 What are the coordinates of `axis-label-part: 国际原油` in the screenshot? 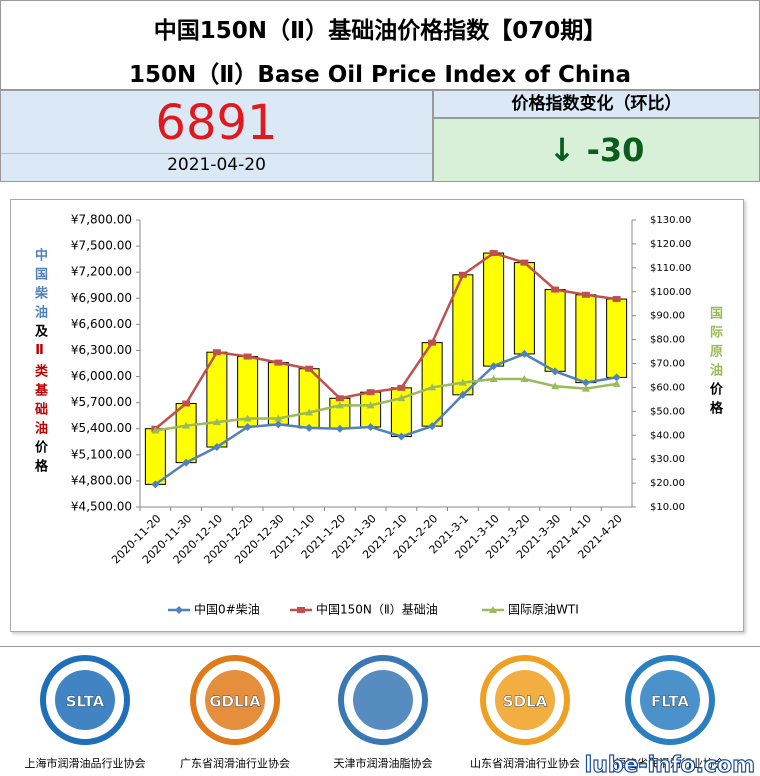 It's located at (714, 344).